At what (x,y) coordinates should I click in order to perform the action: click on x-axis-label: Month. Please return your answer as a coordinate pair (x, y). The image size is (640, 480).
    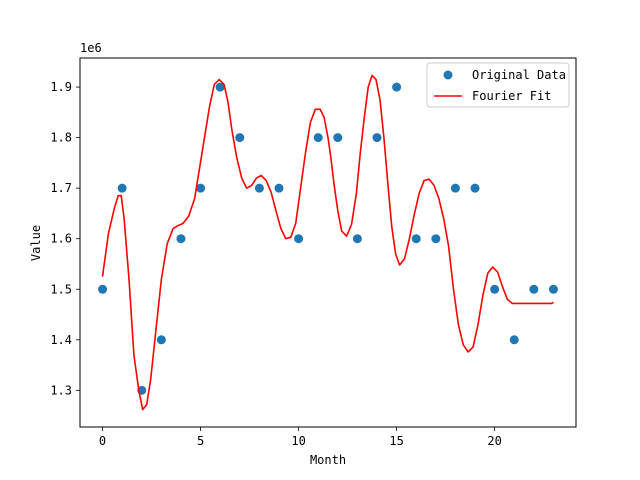
    Looking at the image, I should click on (328, 460).